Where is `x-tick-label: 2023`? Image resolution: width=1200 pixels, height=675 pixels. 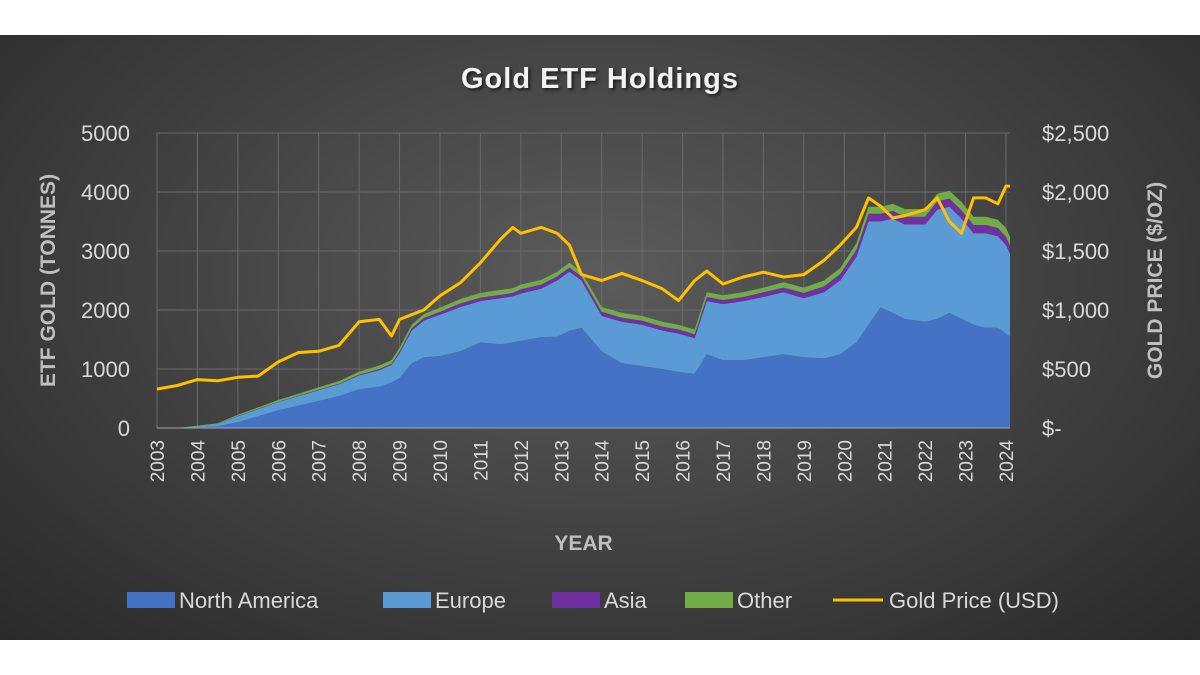
x-tick-label: 2023 is located at coordinates (967, 461).